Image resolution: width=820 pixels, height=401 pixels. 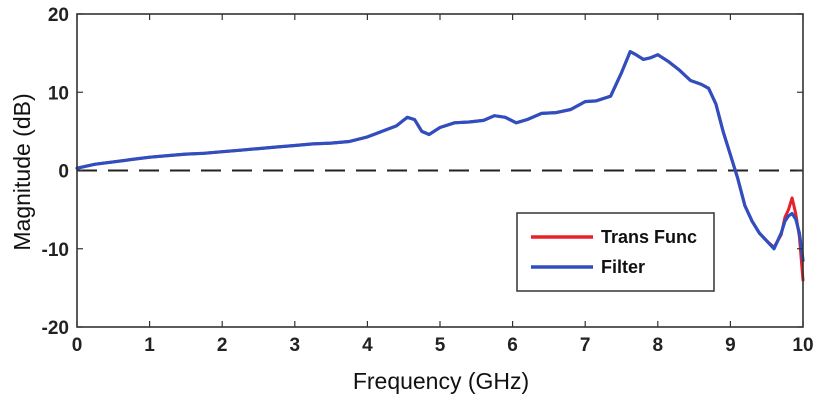 I want to click on legend-label-trans-func: Trans Func, so click(x=649, y=237).